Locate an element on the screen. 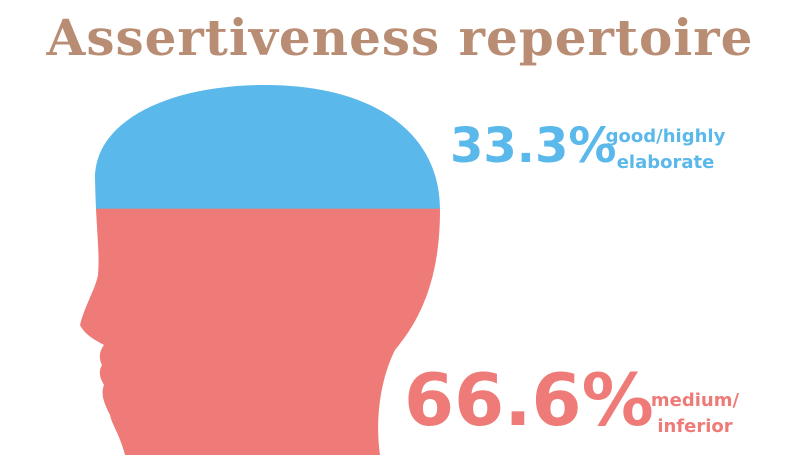 Image resolution: width=800 pixels, height=459 pixels. chart-title: Assertiveness repertoire is located at coordinates (400, 37).